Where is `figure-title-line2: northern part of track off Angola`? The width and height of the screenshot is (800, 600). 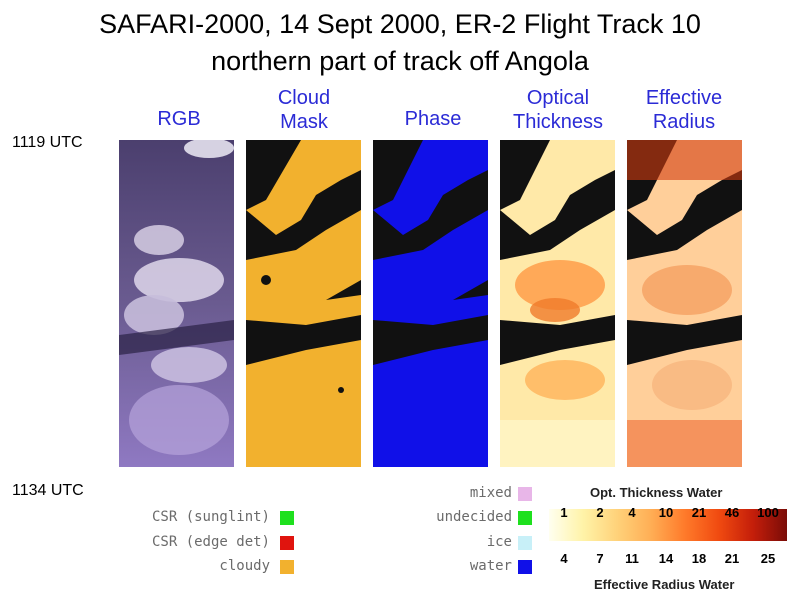 figure-title-line2: northern part of track off Angola is located at coordinates (400, 61).